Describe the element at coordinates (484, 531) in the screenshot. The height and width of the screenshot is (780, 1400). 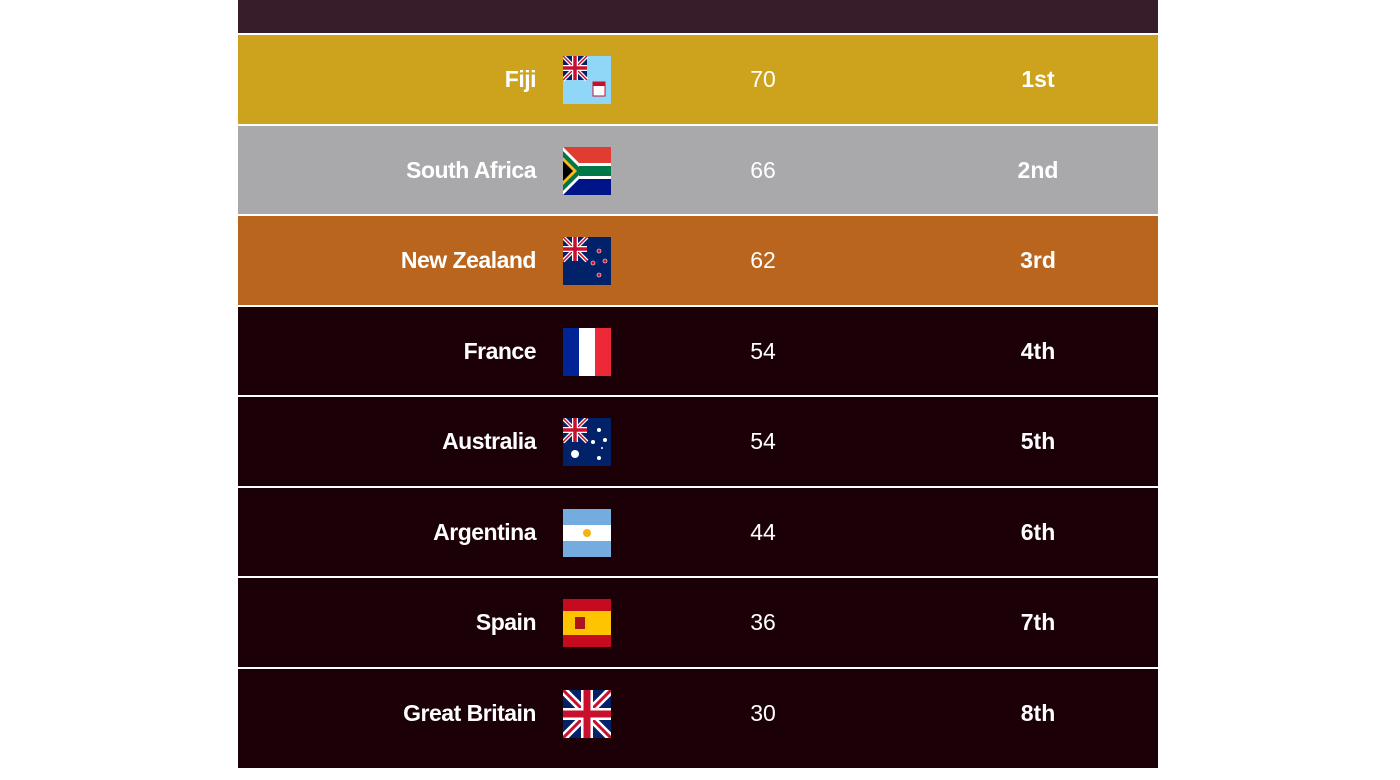
I see `country-name: Argentina` at that location.